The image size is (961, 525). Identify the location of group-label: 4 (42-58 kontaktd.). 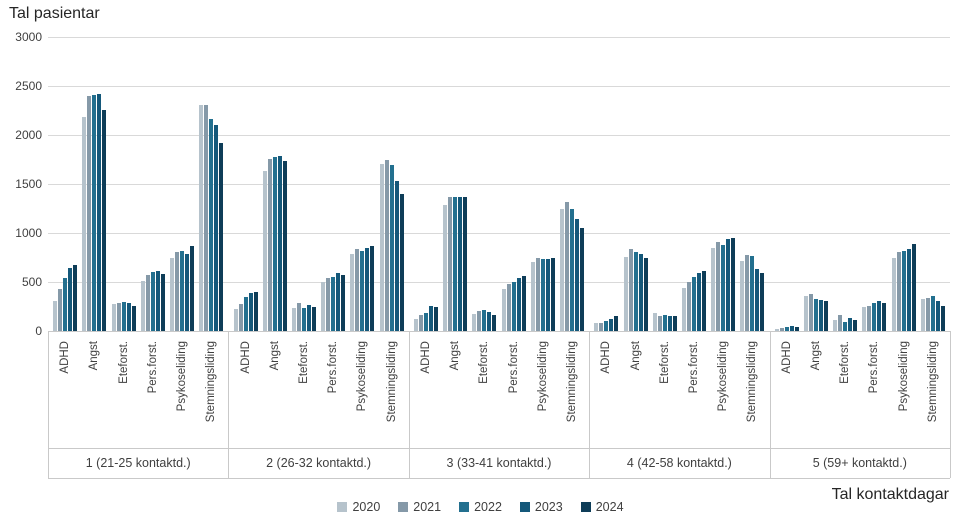
(679, 463).